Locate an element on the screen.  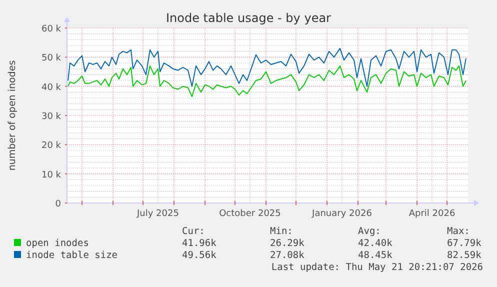
y-tick-label: 20 k is located at coordinates (51, 146).